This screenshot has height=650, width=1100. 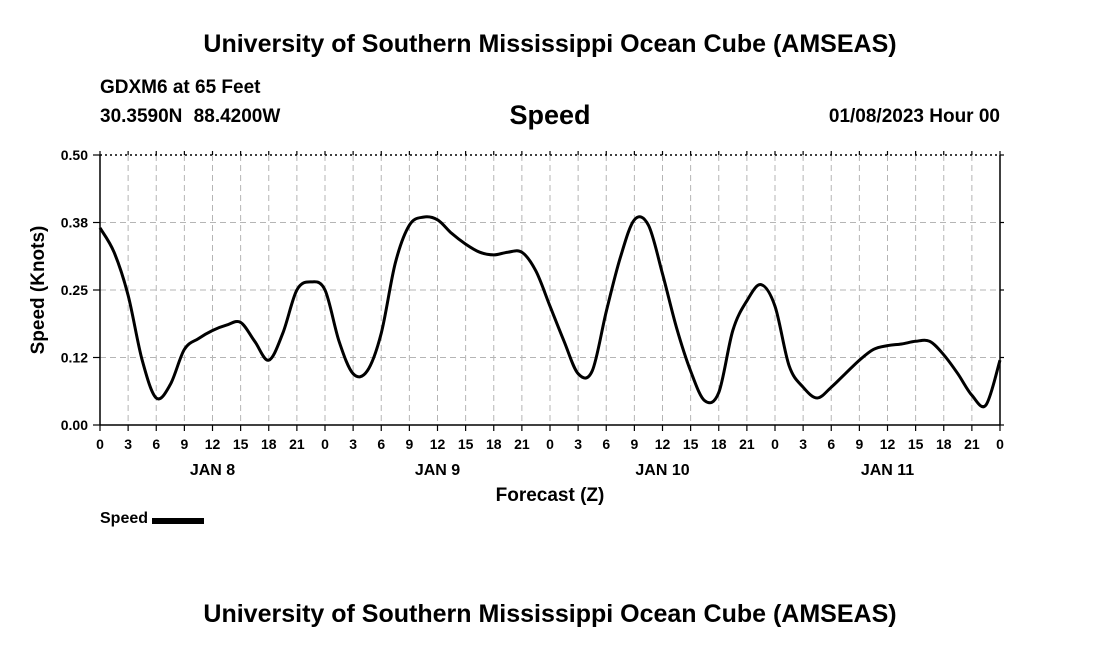 I want to click on y-tick-label: 0.50, so click(x=74, y=155).